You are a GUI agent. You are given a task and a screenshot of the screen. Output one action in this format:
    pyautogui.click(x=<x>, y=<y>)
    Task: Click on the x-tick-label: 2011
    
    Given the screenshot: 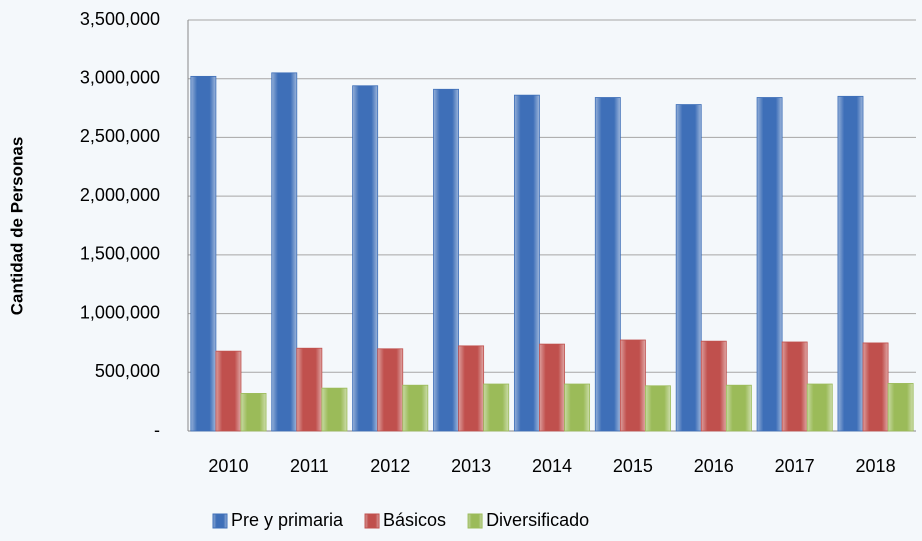 What is the action you would take?
    pyautogui.click(x=309, y=466)
    